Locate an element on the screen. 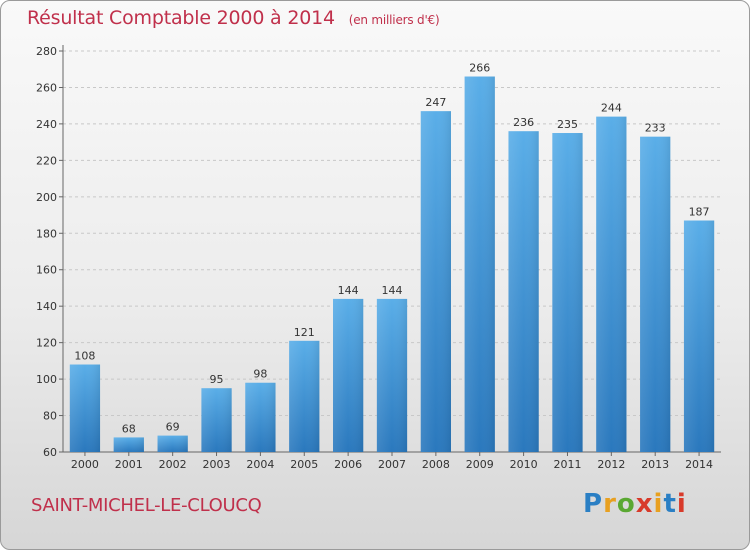  y-tick-label: 260 is located at coordinates (46, 87).